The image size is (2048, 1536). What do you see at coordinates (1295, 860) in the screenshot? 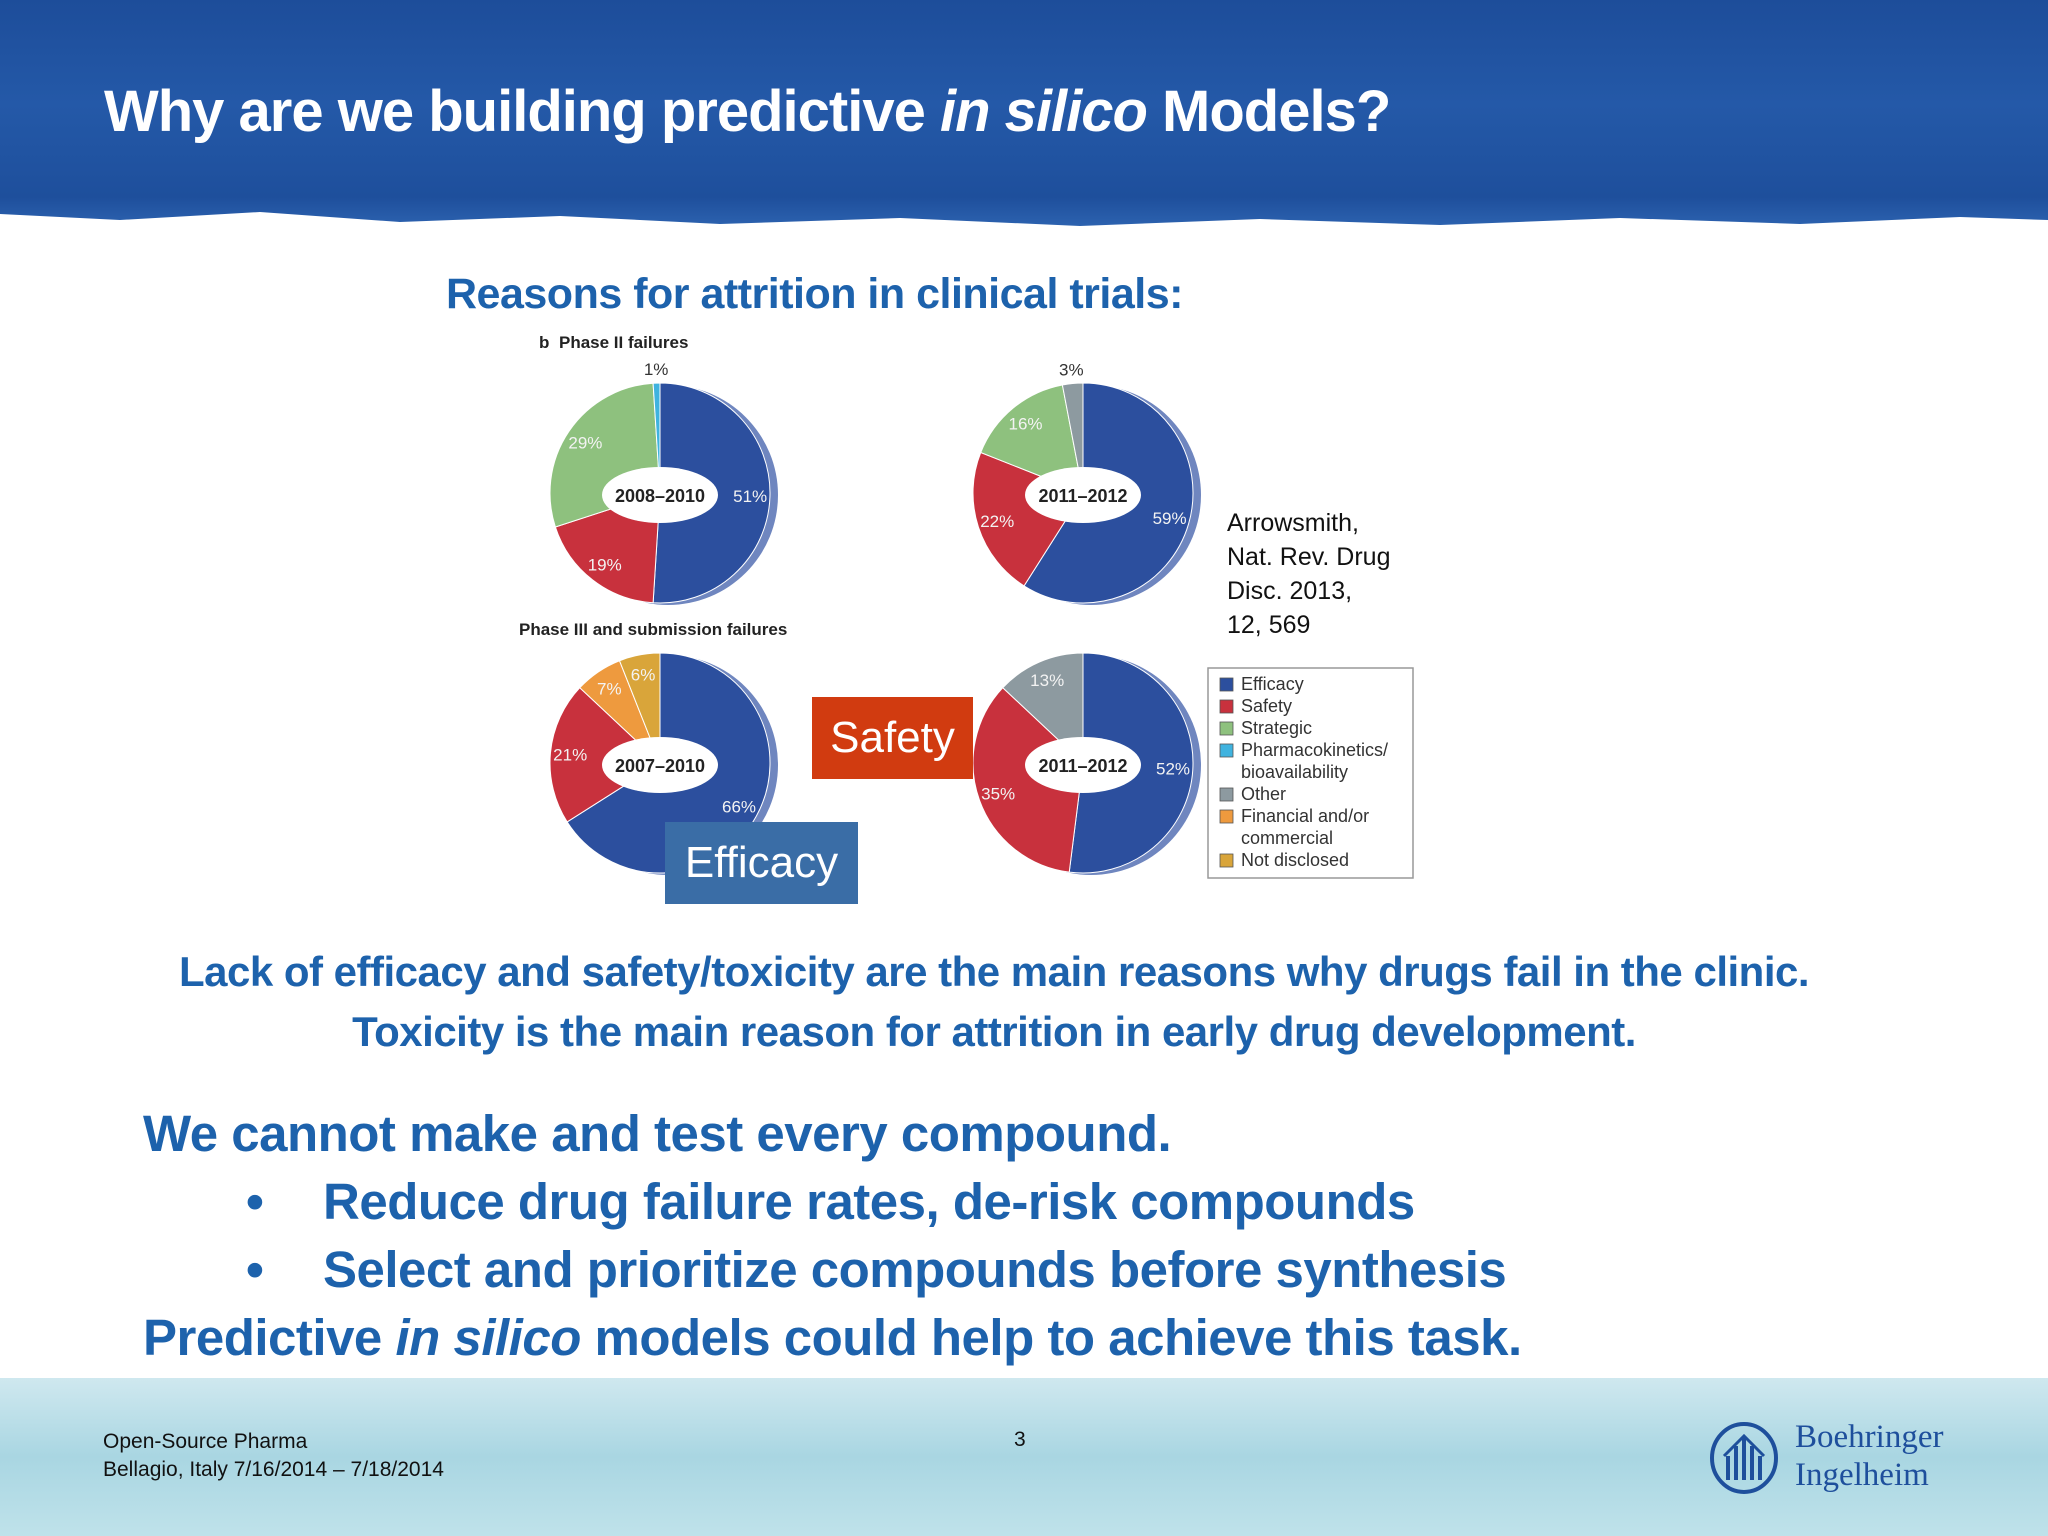
I see `legend-label: Not disclosed` at bounding box center [1295, 860].